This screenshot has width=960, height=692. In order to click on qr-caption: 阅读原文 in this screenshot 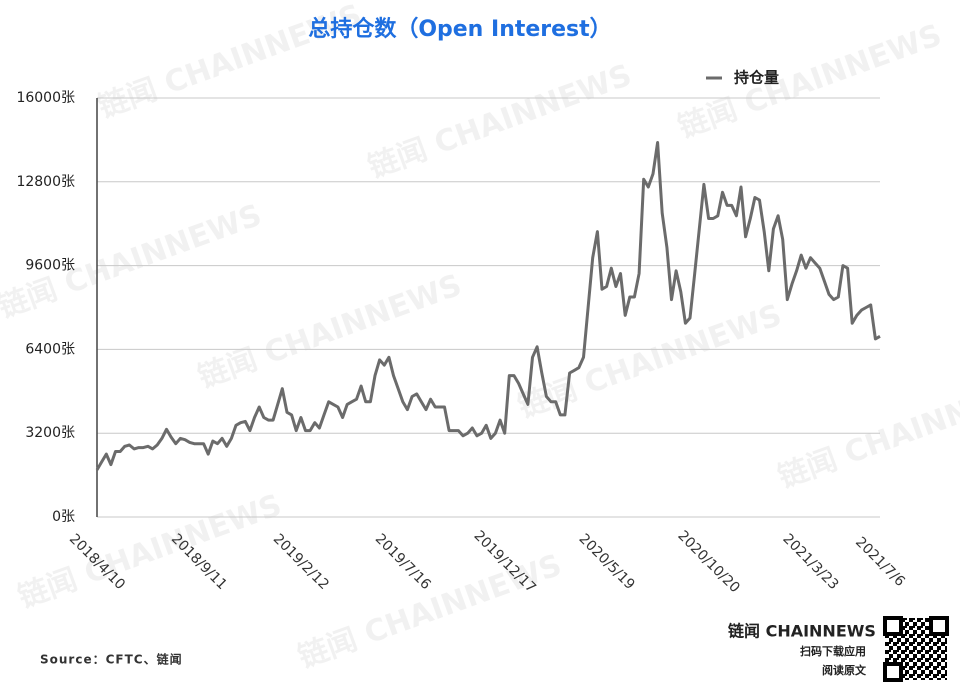, I will do `click(844, 670)`.